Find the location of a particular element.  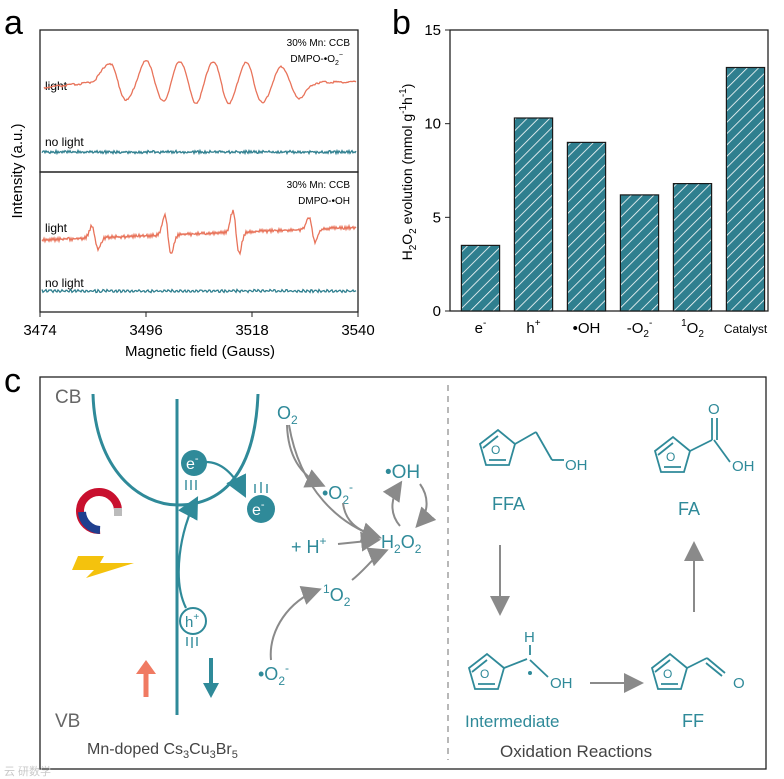

fa-molecule is located at coordinates (692, 445).